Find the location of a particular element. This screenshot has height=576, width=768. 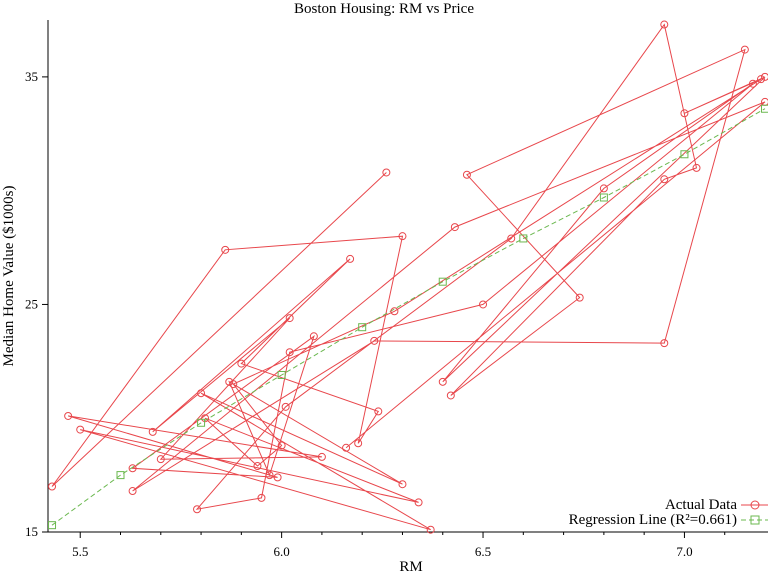

x-tick-label: 7.0 is located at coordinates (684, 551).